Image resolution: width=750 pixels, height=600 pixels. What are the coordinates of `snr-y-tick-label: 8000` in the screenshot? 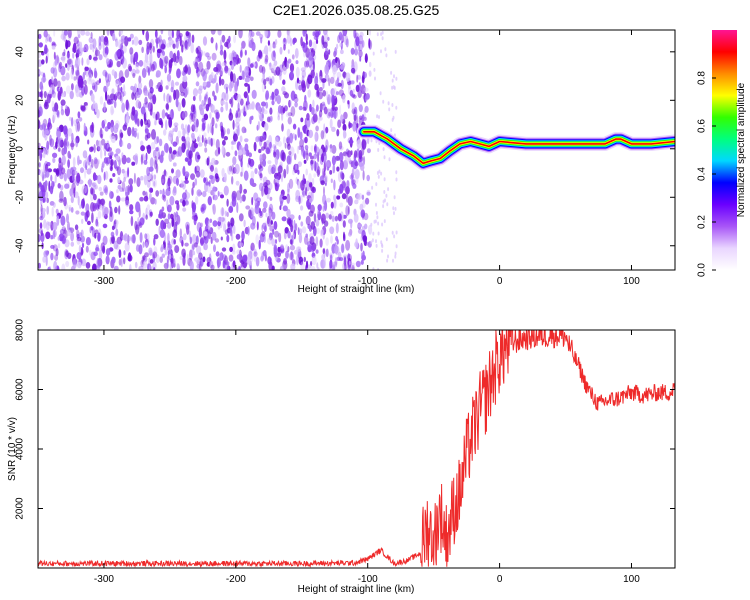 It's located at (20, 329).